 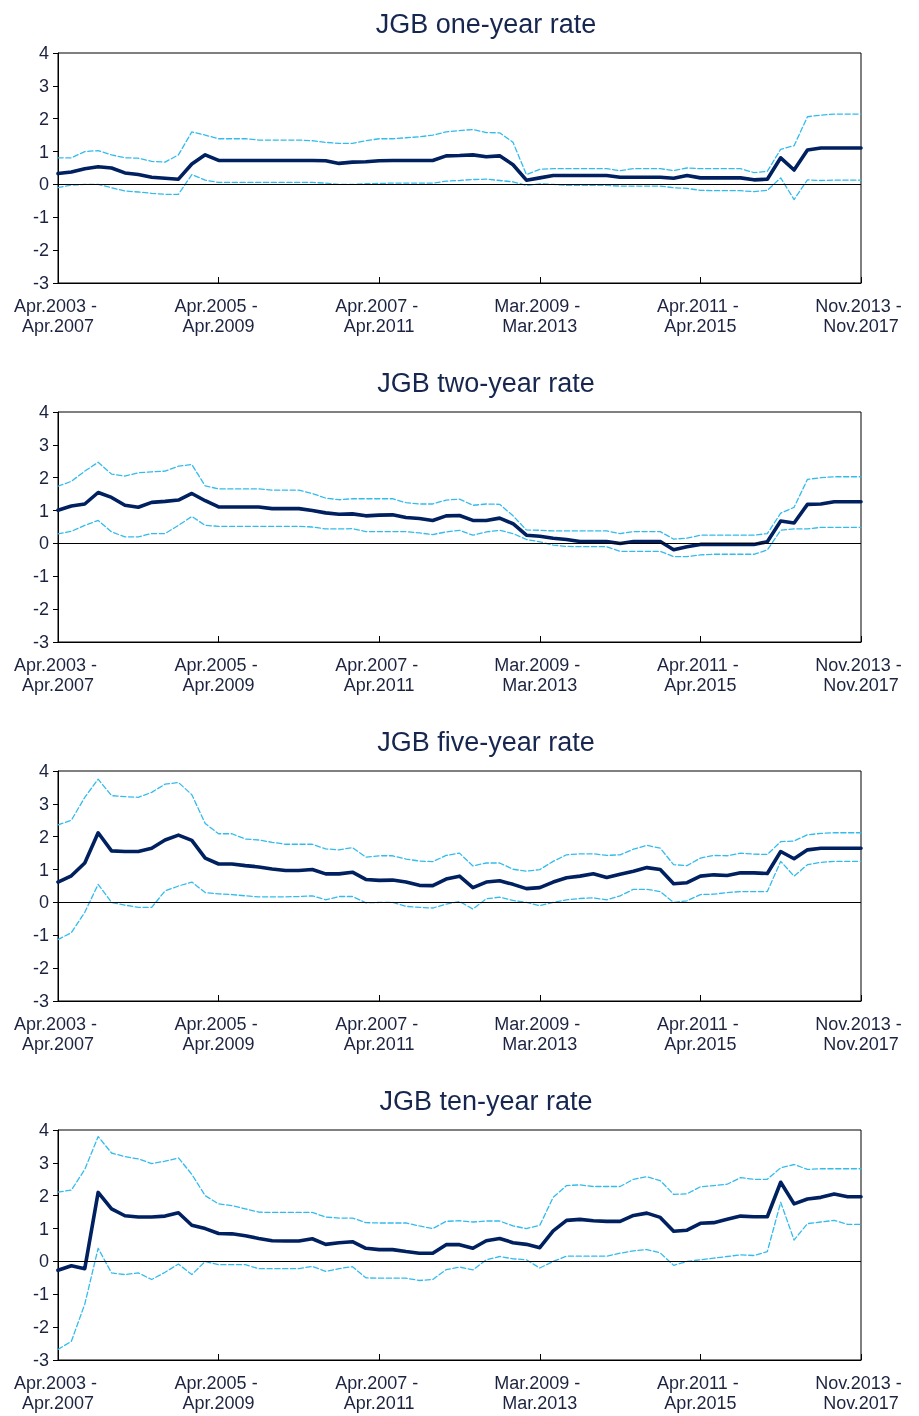 I want to click on chart-title: JGB two-year rate, so click(x=486, y=382).